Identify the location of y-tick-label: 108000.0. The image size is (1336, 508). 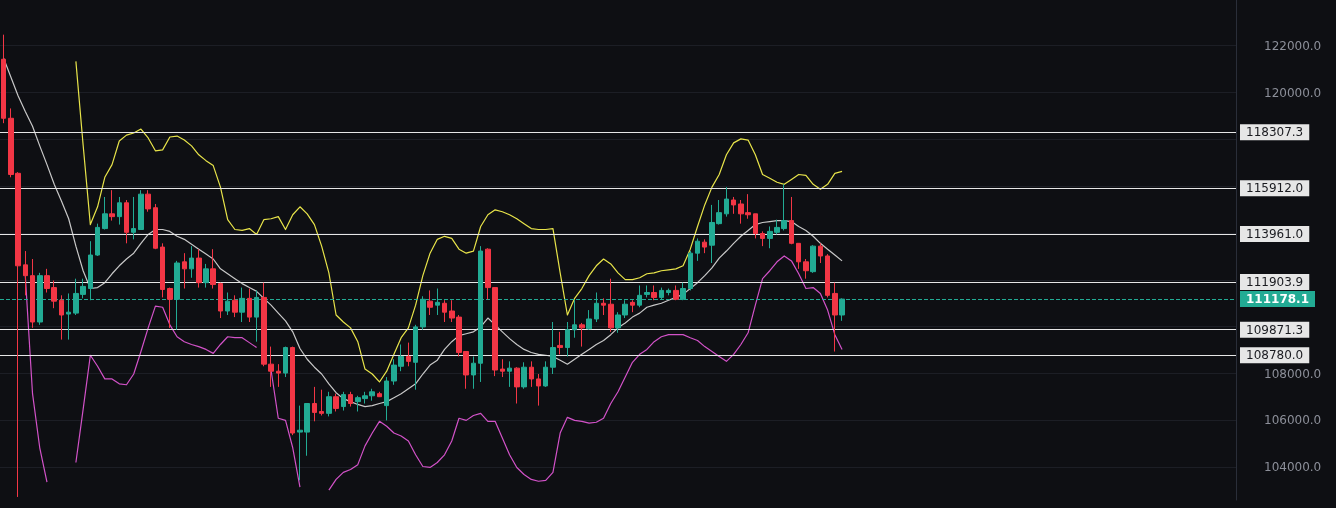
(1293, 373).